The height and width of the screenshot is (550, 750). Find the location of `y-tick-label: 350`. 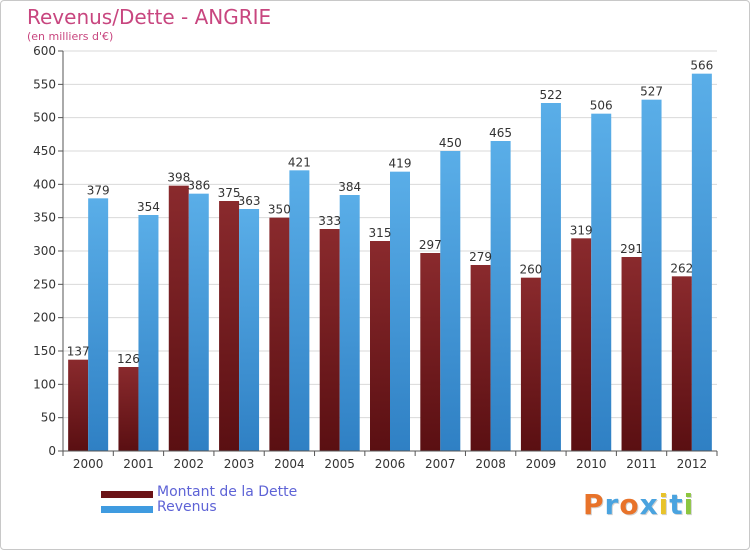

y-tick-label: 350 is located at coordinates (44, 218).